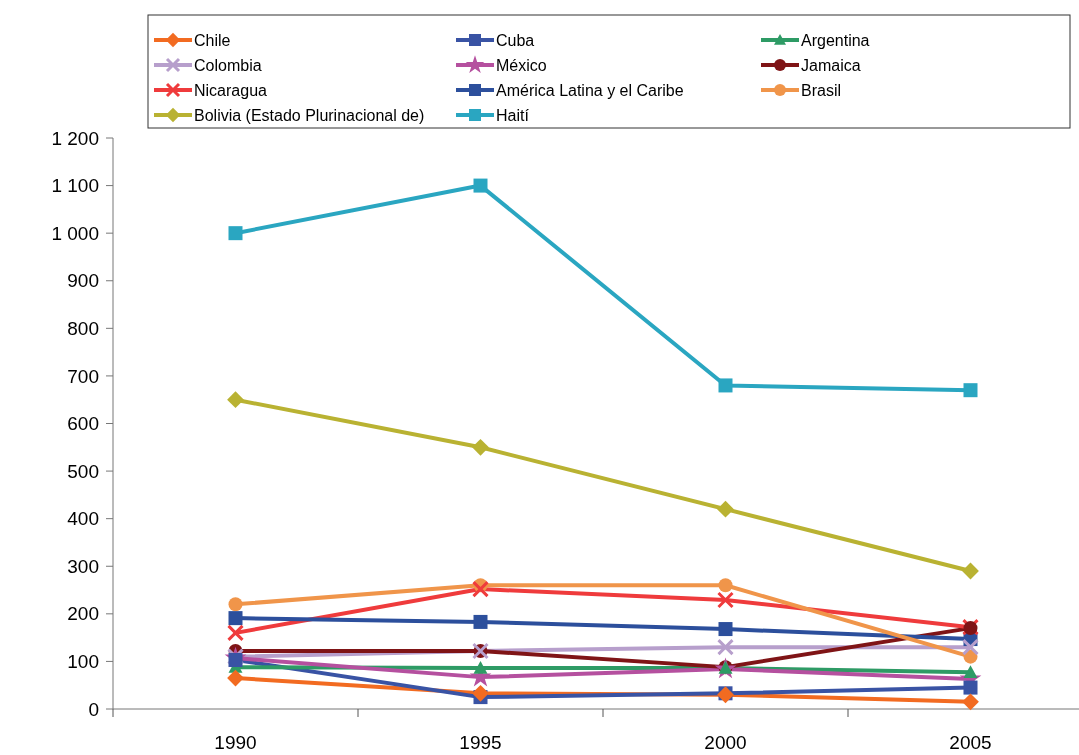 The height and width of the screenshot is (755, 1079). I want to click on legend-label: Nicaragua, so click(231, 90).